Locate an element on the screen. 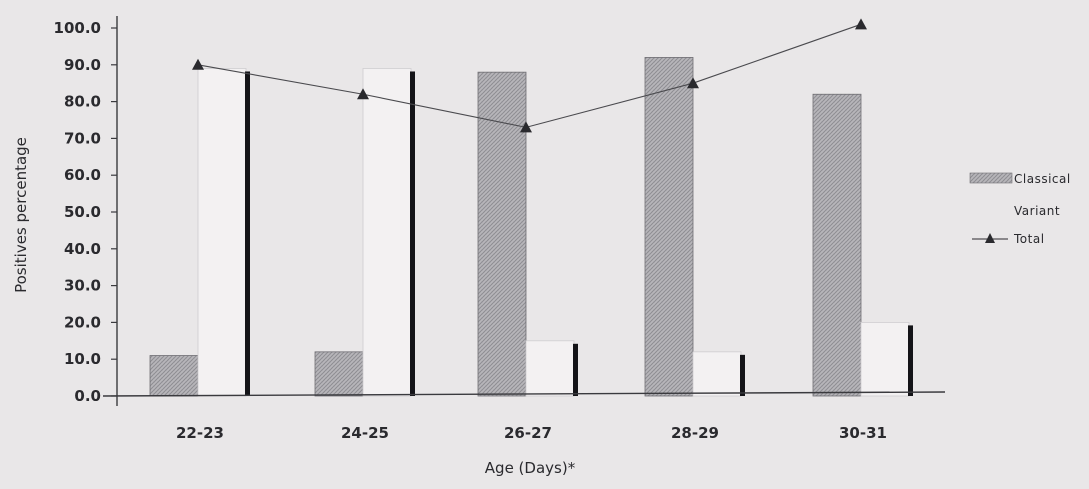 This screenshot has height=489, width=1089. legend-total-marker is located at coordinates (990, 238).